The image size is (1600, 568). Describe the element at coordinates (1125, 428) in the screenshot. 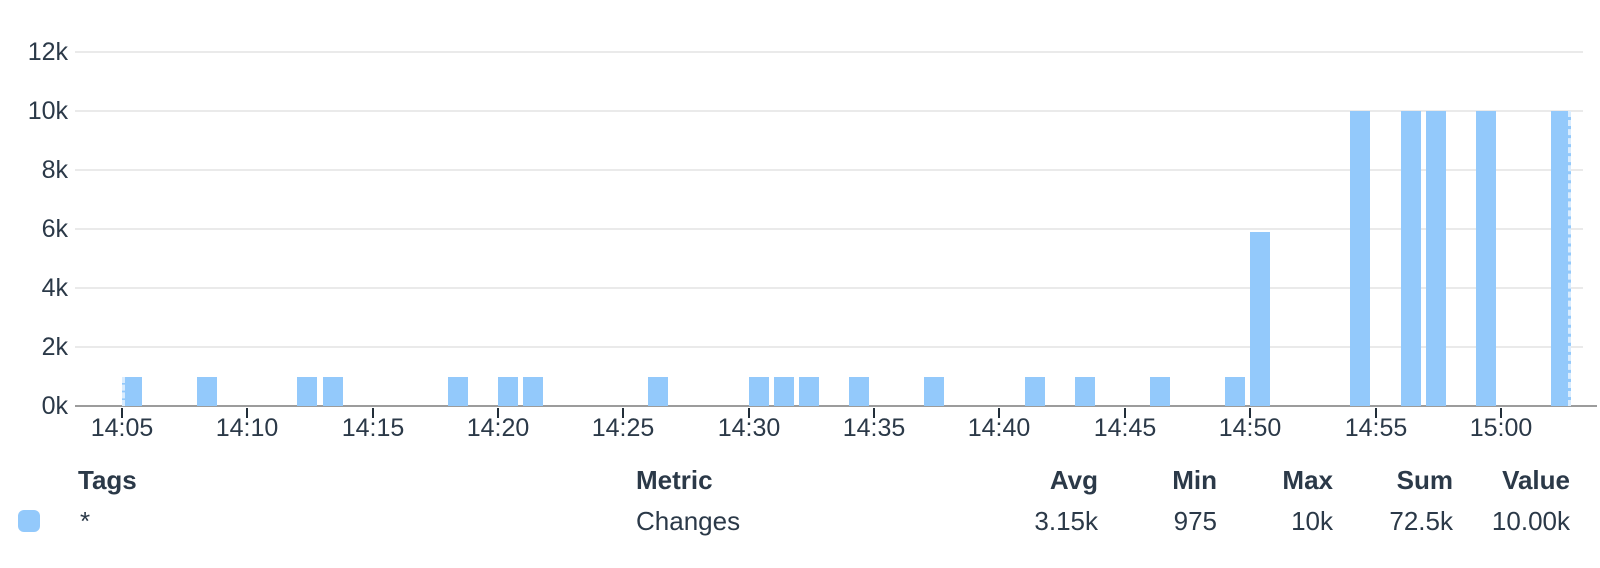

I see `x-axis-label: 14:45` at that location.